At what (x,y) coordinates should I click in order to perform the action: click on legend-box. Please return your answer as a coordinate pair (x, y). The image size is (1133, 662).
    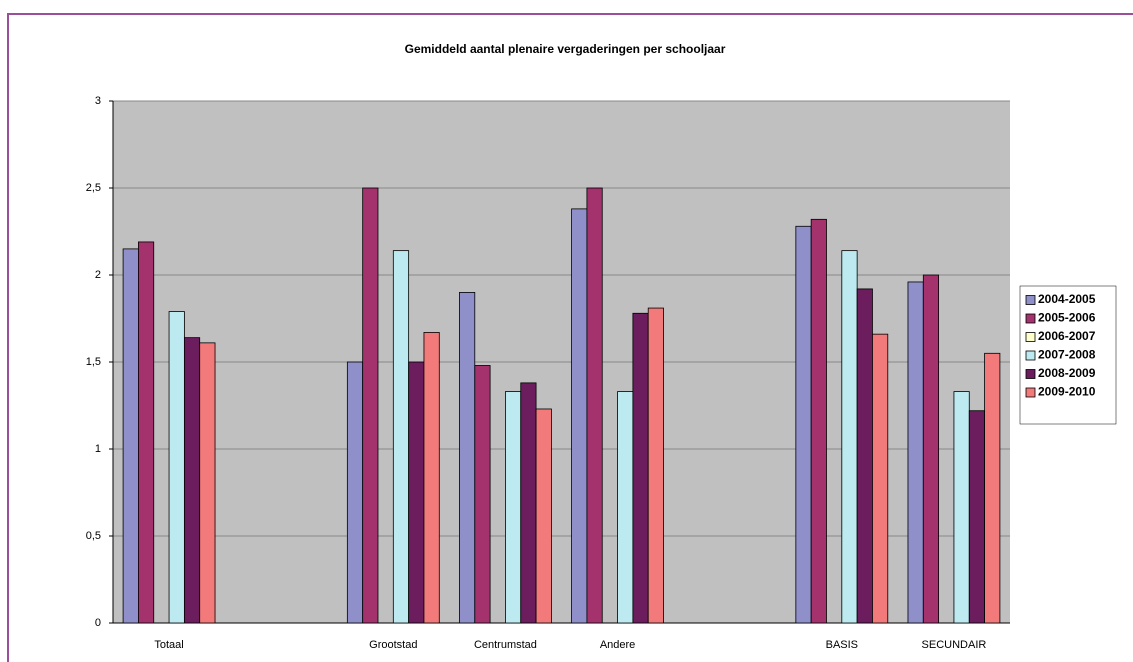
    Looking at the image, I should click on (1068, 355).